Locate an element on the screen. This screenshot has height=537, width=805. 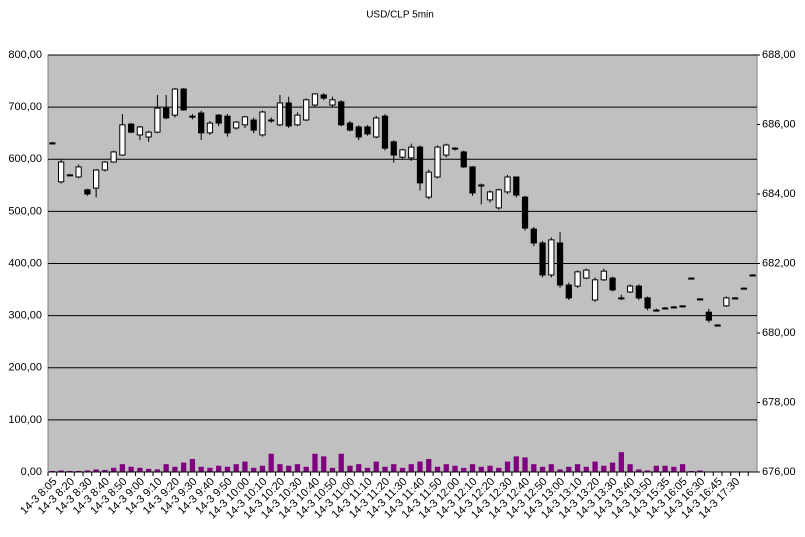
y-tick-label: 800,00 is located at coordinates (25, 55).